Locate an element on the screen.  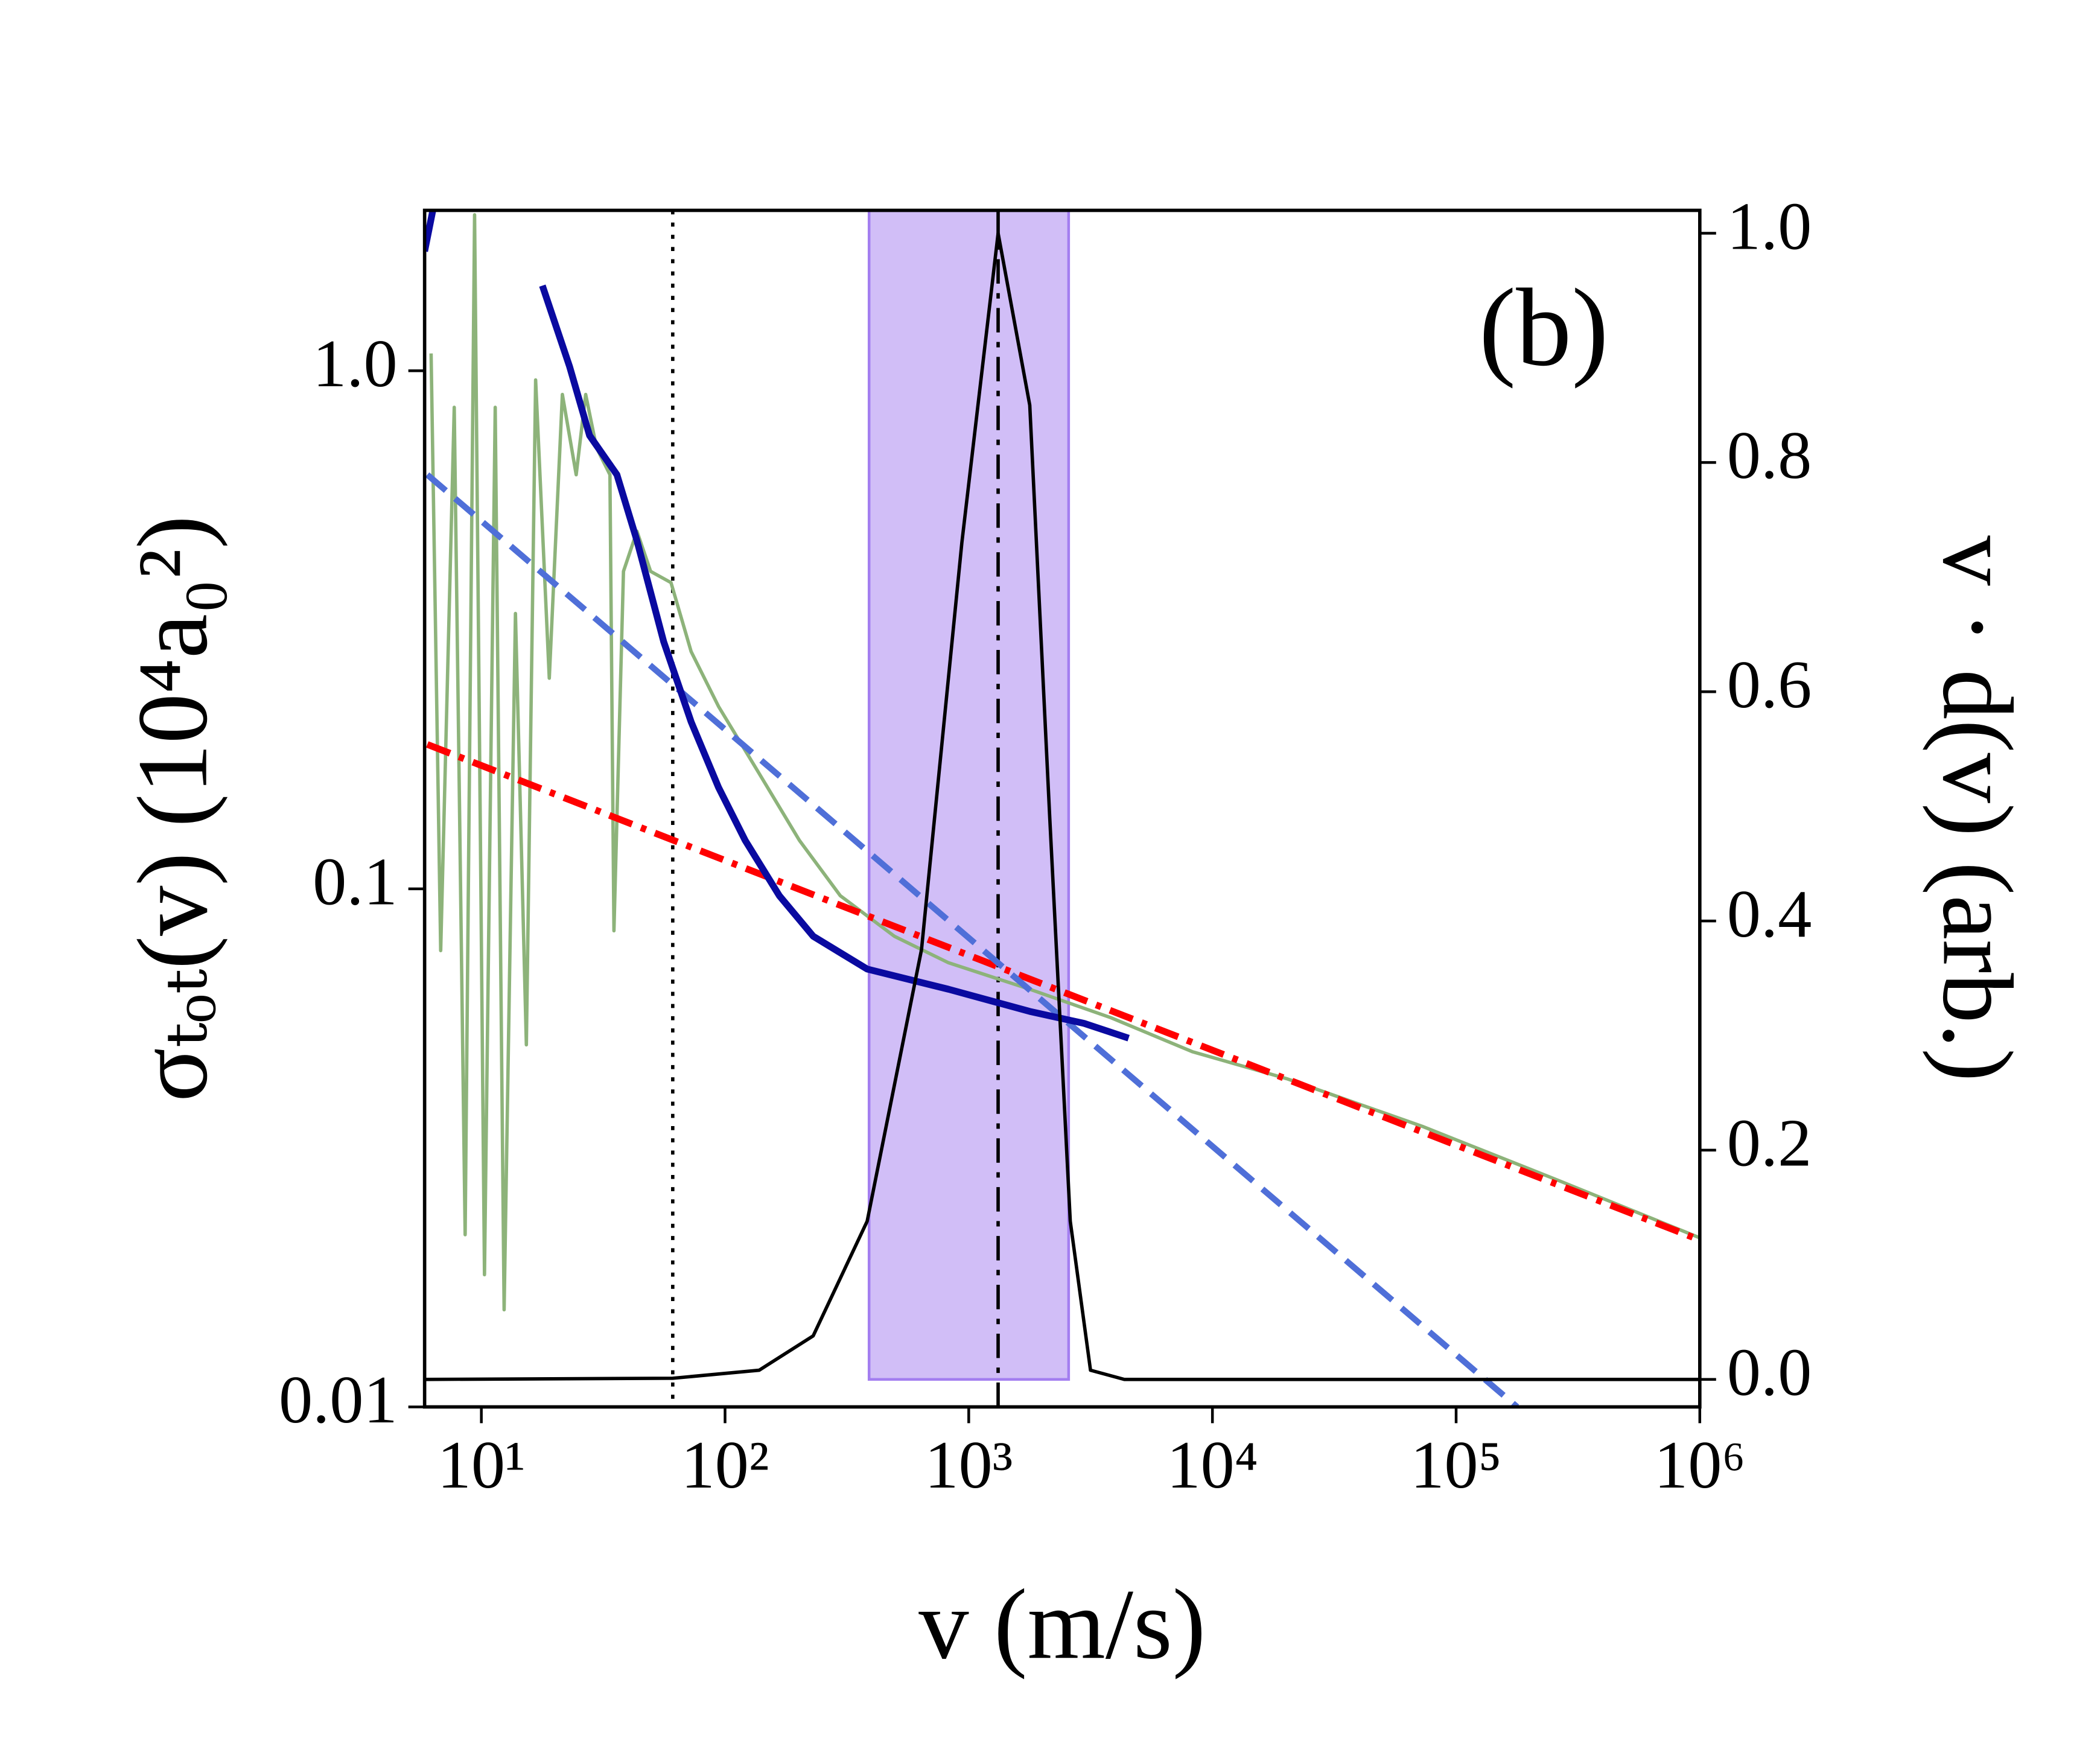
y2-tick-label: 0.0 is located at coordinates (1769, 1372).